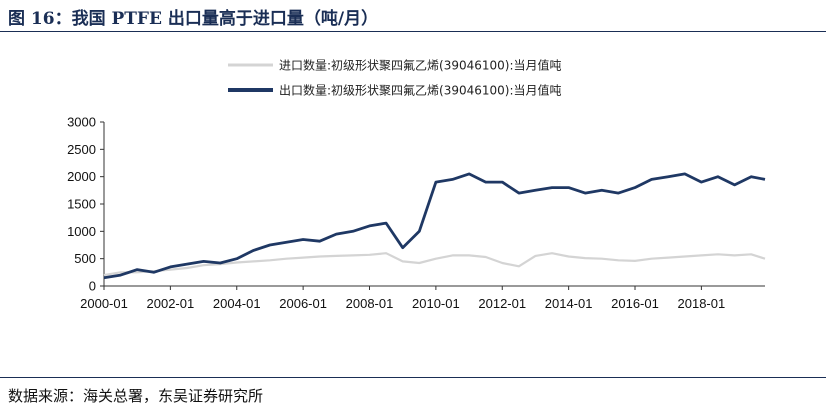 Image resolution: width=826 pixels, height=415 pixels. Describe the element at coordinates (81, 231) in the screenshot. I see `y-tick-label: 1000` at that location.